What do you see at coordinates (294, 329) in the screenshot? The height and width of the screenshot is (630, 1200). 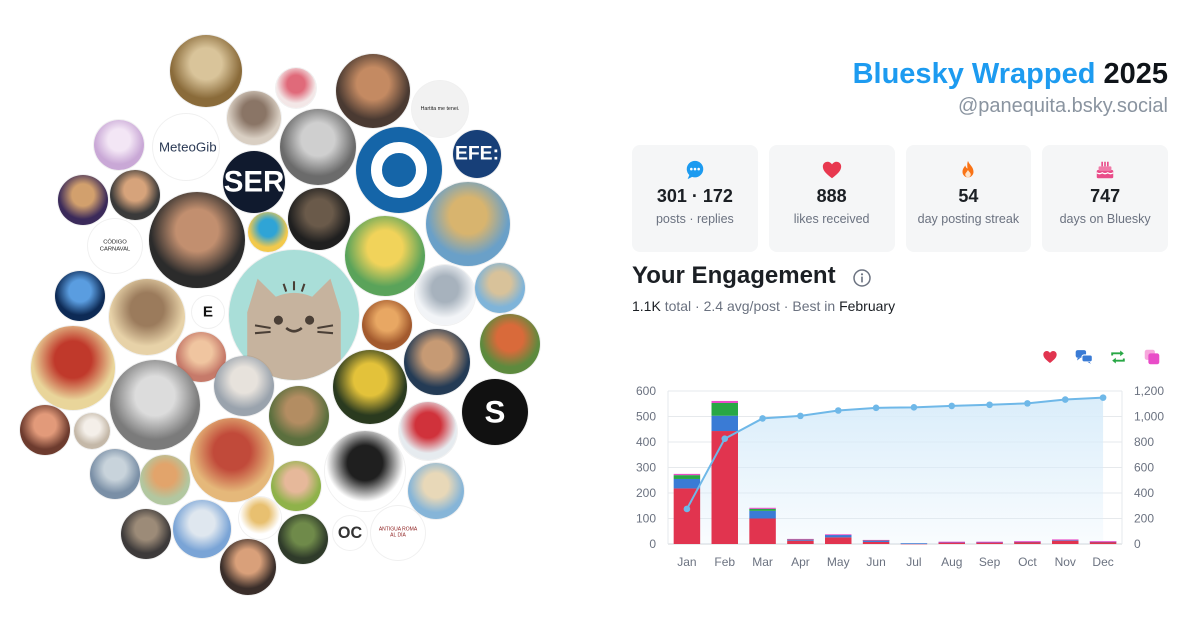 I see `cat-face-icon` at bounding box center [294, 329].